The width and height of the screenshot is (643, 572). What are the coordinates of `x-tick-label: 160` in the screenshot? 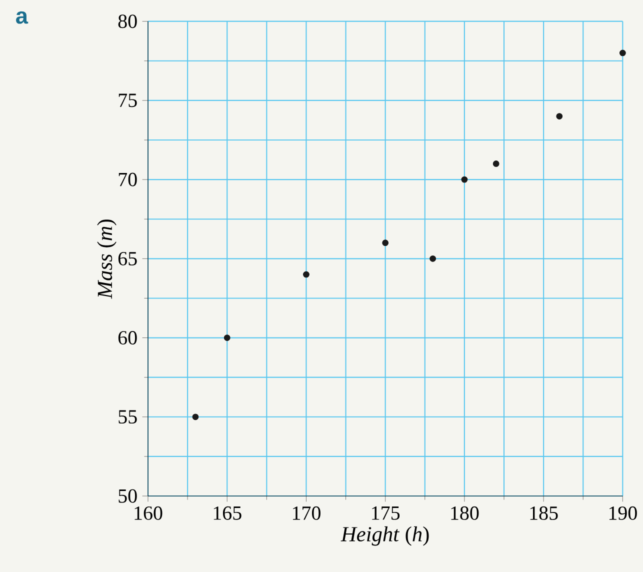 It's located at (148, 513).